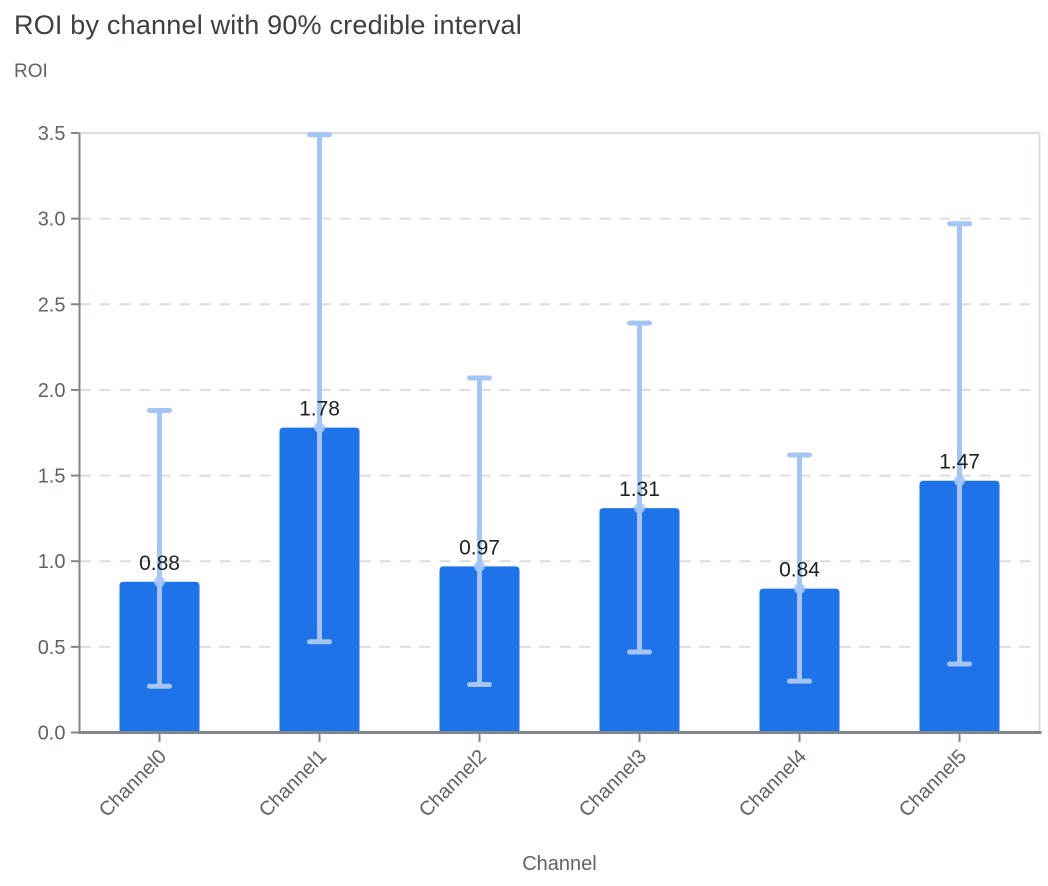 This screenshot has height=886, width=1048. Describe the element at coordinates (133, 783) in the screenshot. I see `x-tick-label-channel0: Channel0` at that location.